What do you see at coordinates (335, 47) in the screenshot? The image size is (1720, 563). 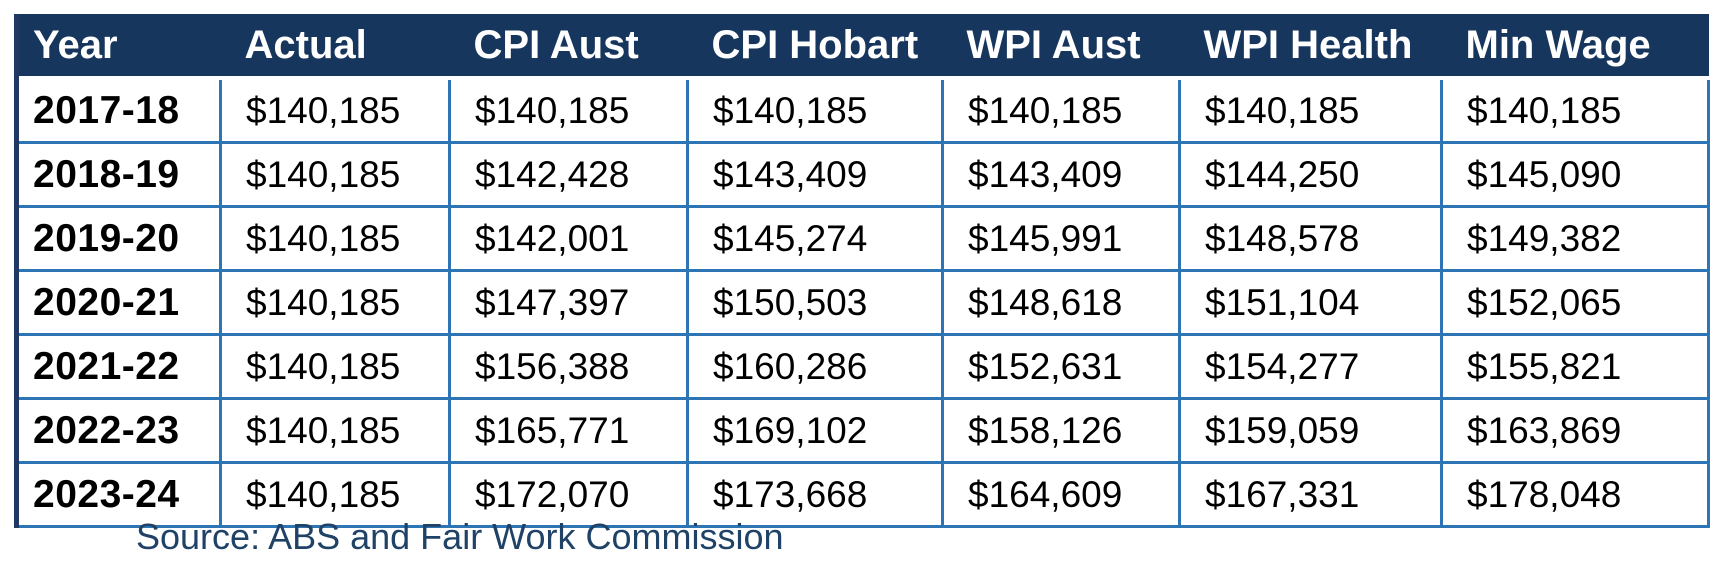 I see `column-header-actual: Actual` at bounding box center [335, 47].